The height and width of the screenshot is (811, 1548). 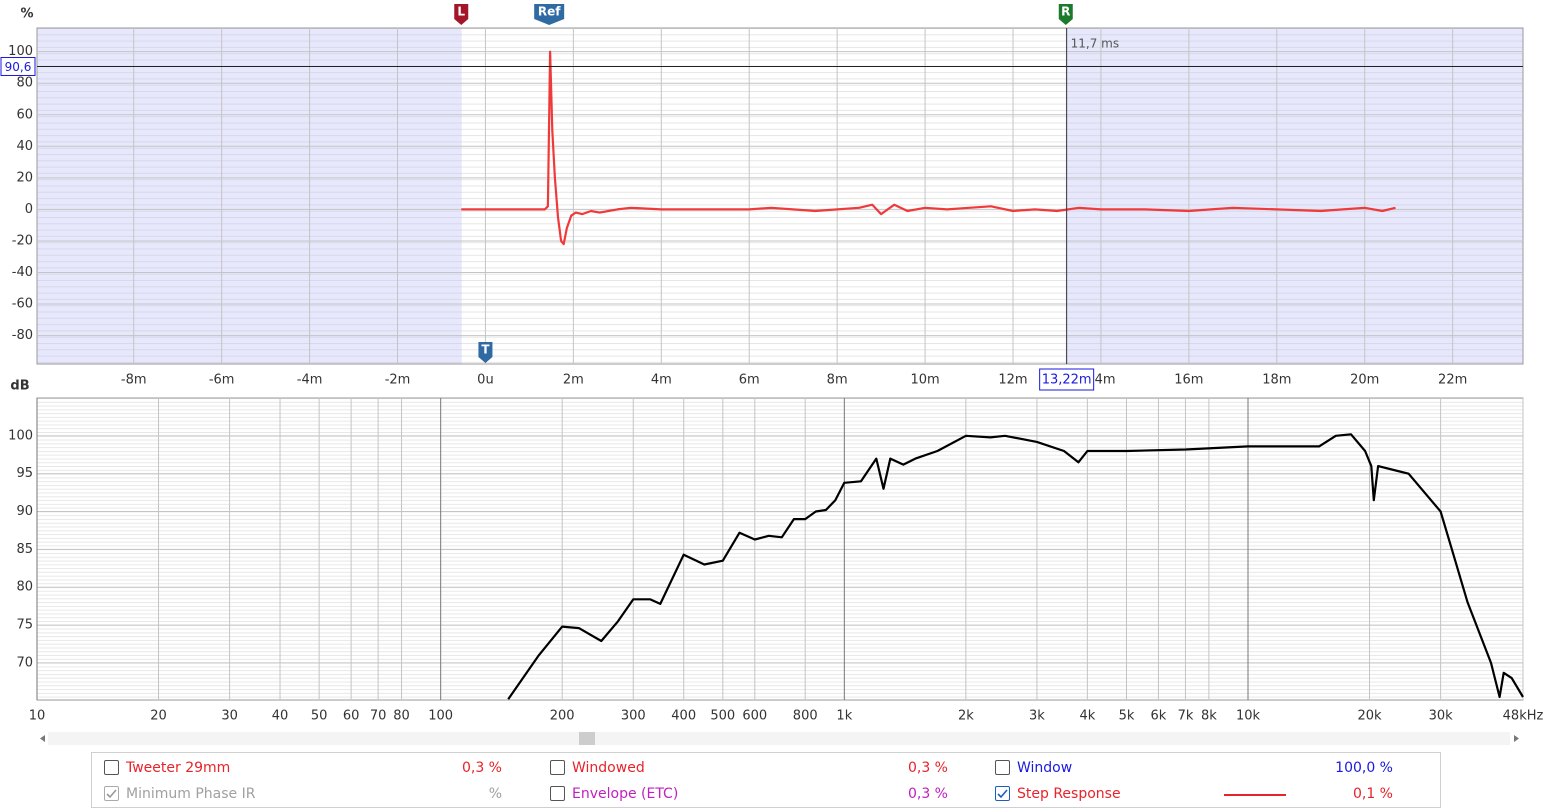 I want to click on x-tick-label: 80, so click(x=401, y=716).